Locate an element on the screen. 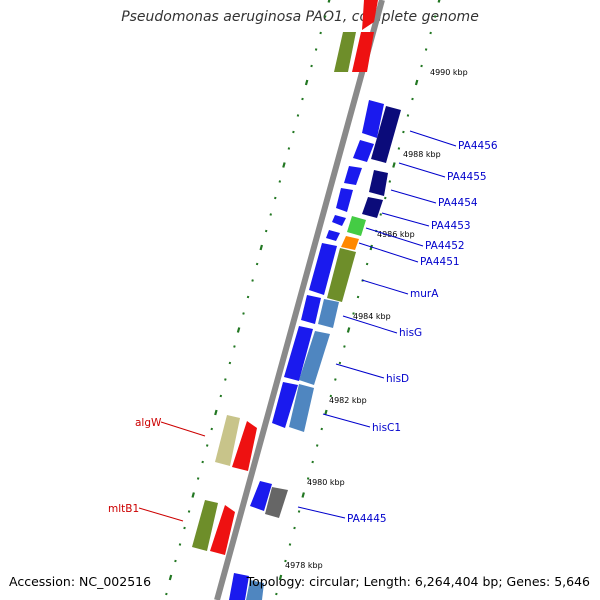 The width and height of the screenshot is (600, 600). tick-label: 4986 kbp is located at coordinates (396, 234).